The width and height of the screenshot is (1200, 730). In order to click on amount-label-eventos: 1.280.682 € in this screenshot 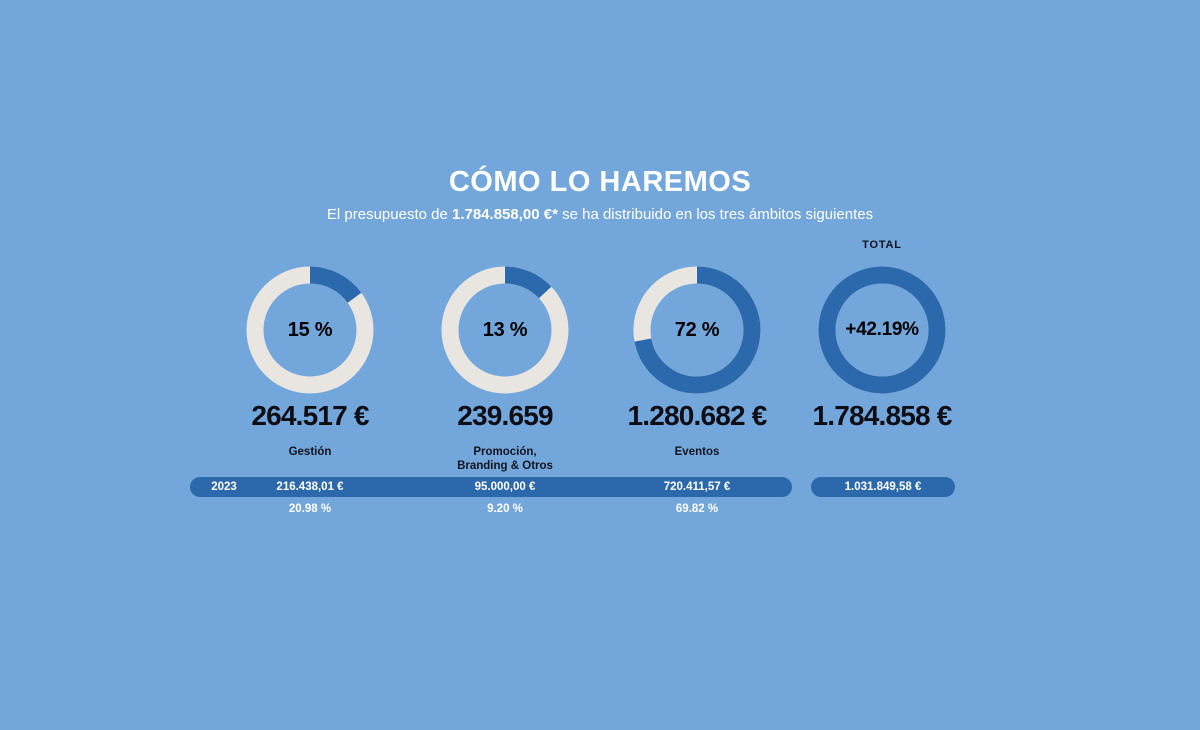, I will do `click(697, 415)`.